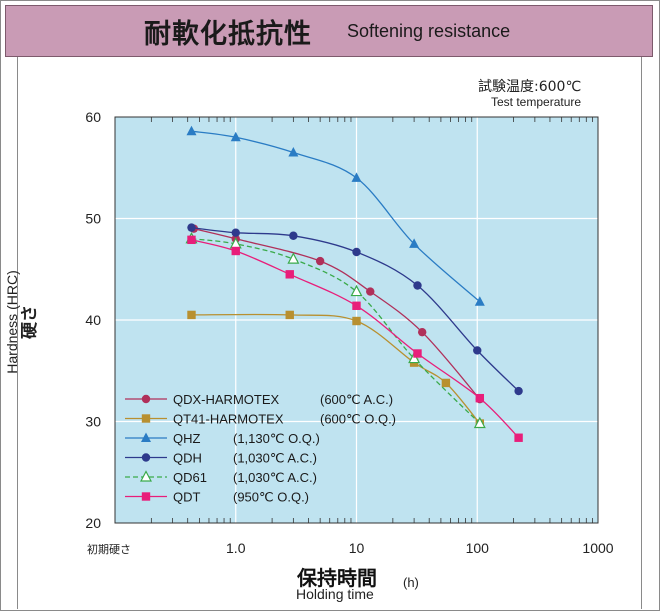 The width and height of the screenshot is (660, 611). What do you see at coordinates (337, 578) in the screenshot?
I see `x-axis-label-ja: 保持時間` at bounding box center [337, 578].